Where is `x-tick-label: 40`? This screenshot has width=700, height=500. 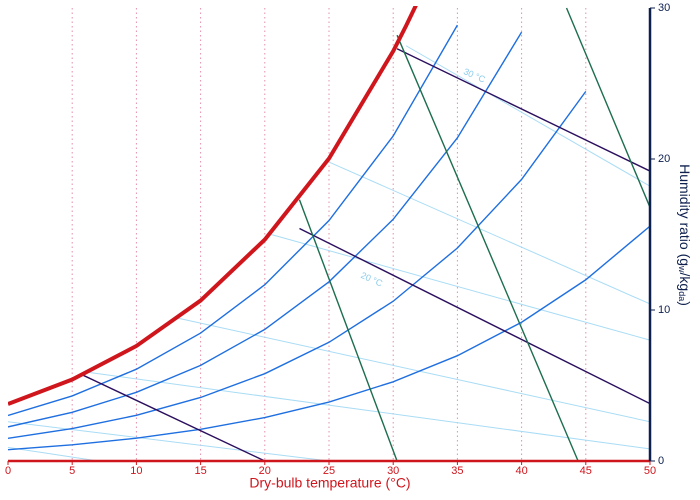 x-tick-label: 40 is located at coordinates (521, 471).